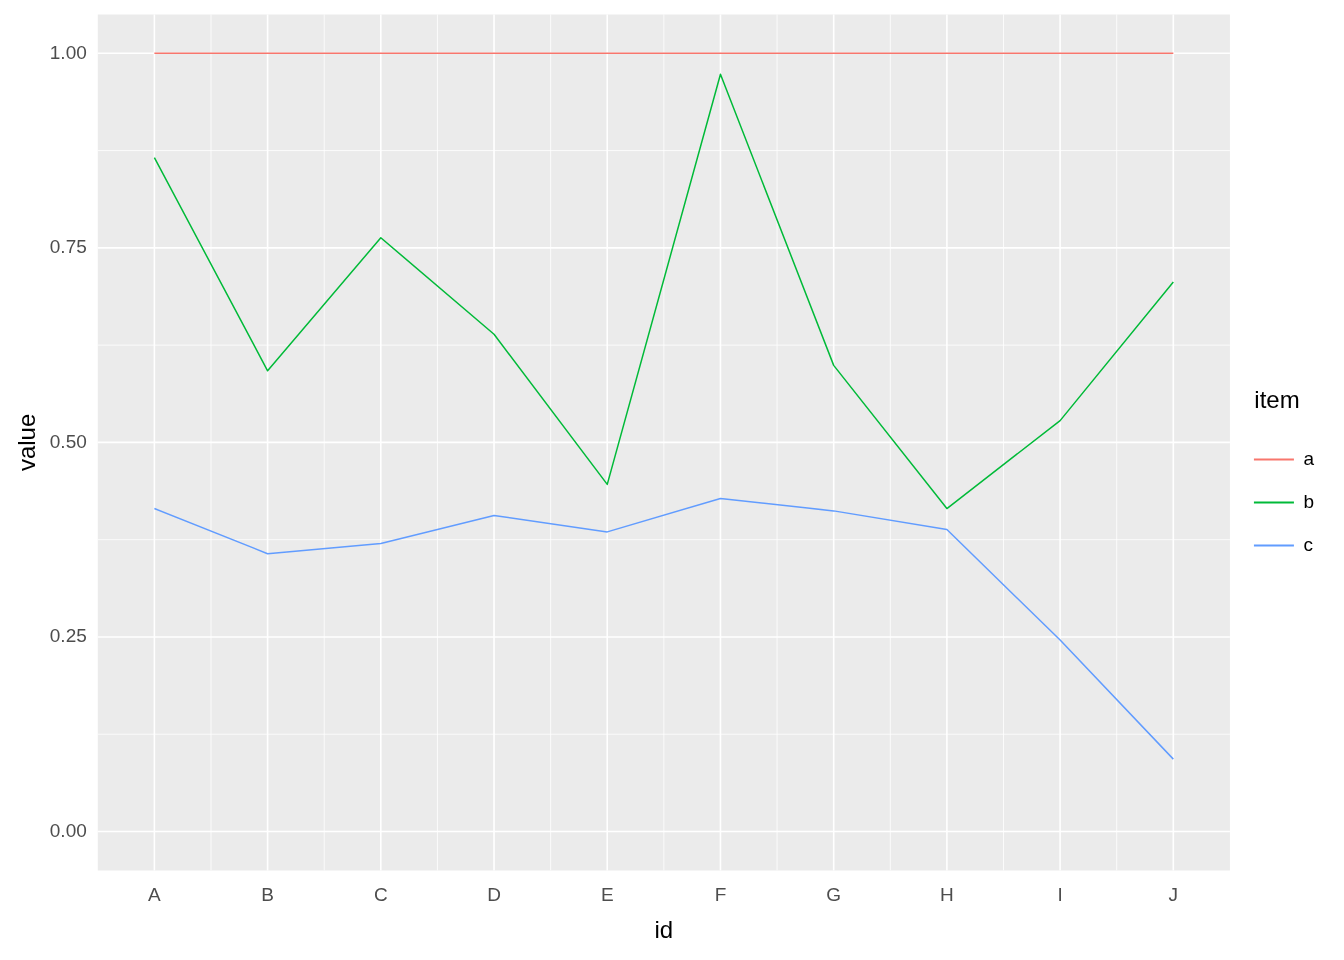 This screenshot has height=960, width=1344. Describe the element at coordinates (1309, 501) in the screenshot. I see `legend-label: b` at that location.